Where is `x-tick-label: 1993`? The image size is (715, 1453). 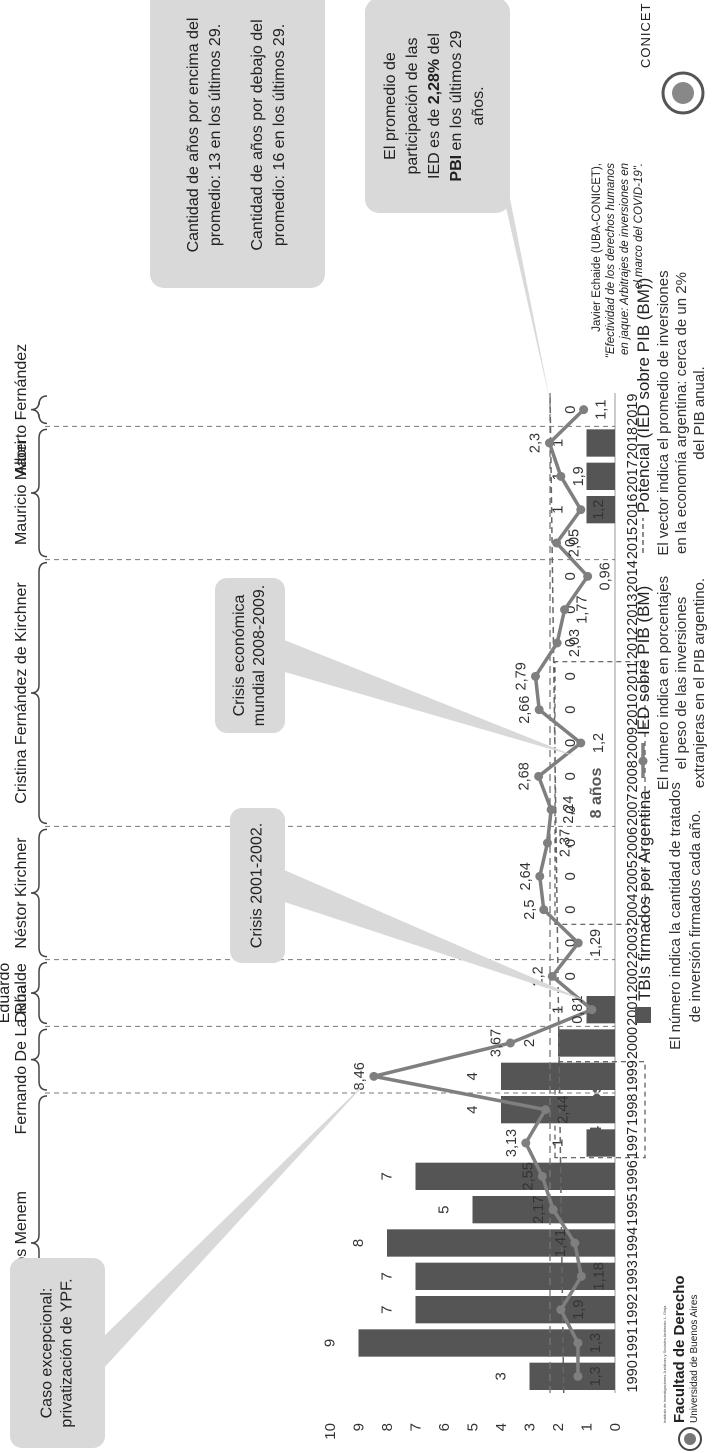
x-tick-label: 1993 is located at coordinates (633, 1276).